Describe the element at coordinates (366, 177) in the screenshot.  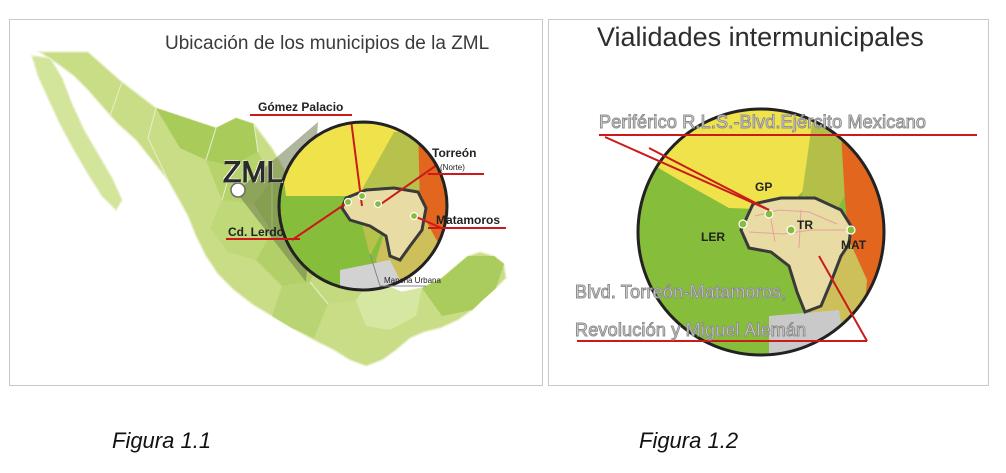
I see `leader-lines` at that location.